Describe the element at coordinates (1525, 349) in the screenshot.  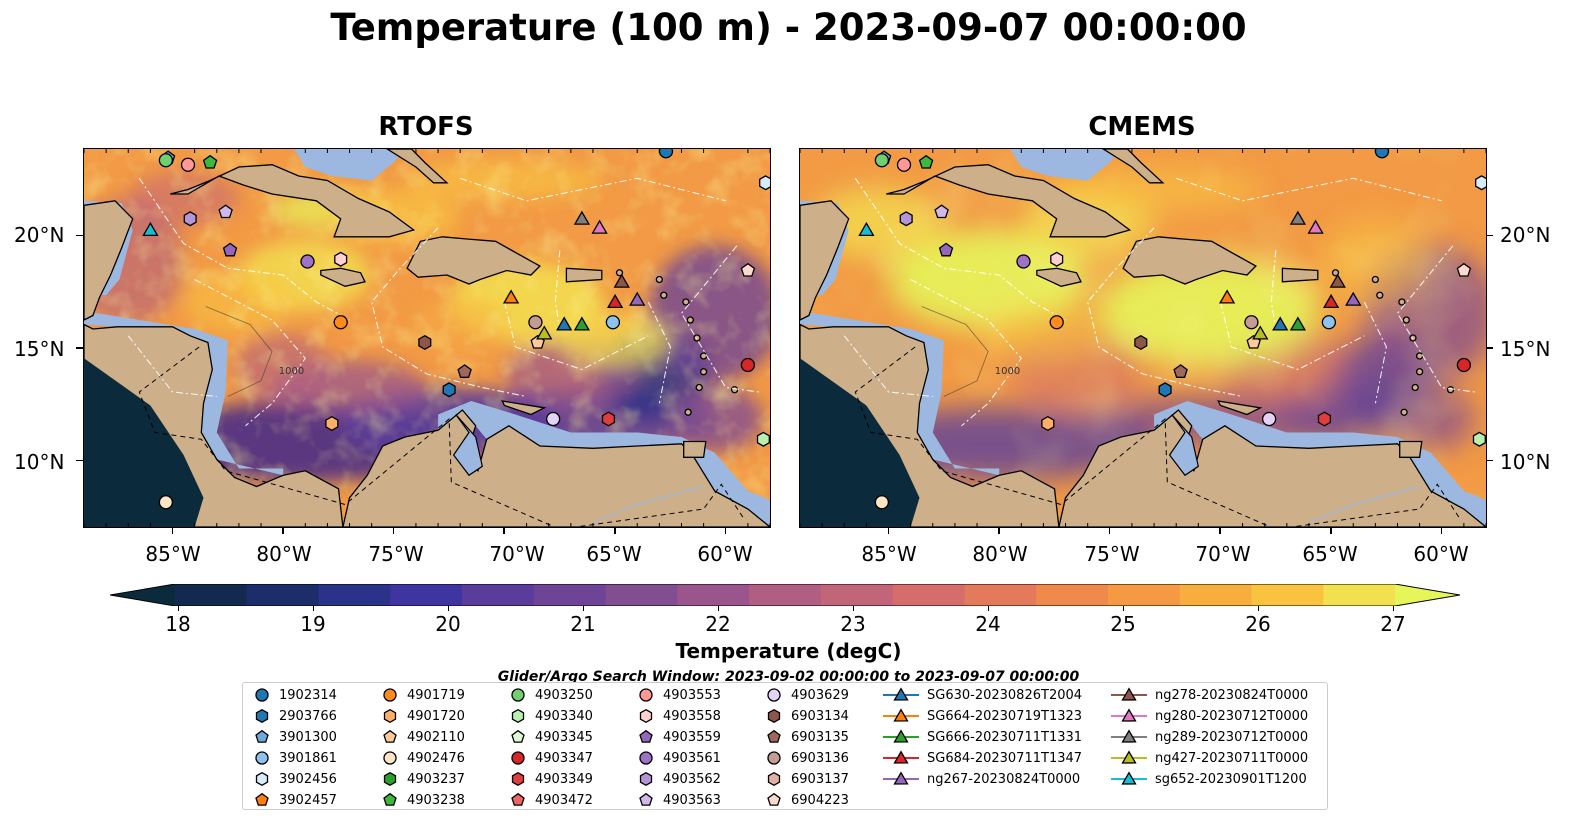
I see `lat-label-15n-right: 15°N` at that location.